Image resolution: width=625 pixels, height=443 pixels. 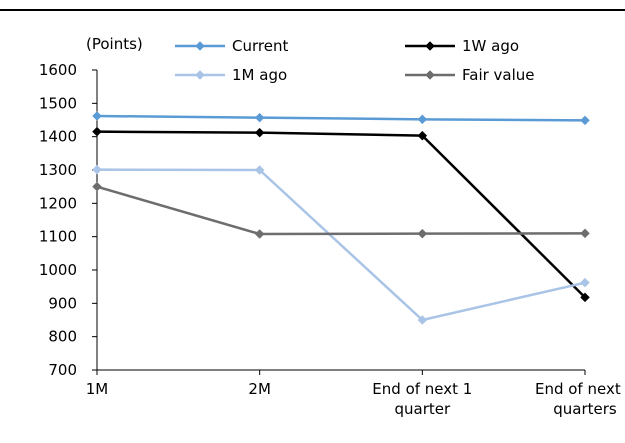 What do you see at coordinates (260, 46) in the screenshot?
I see `legend-label: Current` at bounding box center [260, 46].